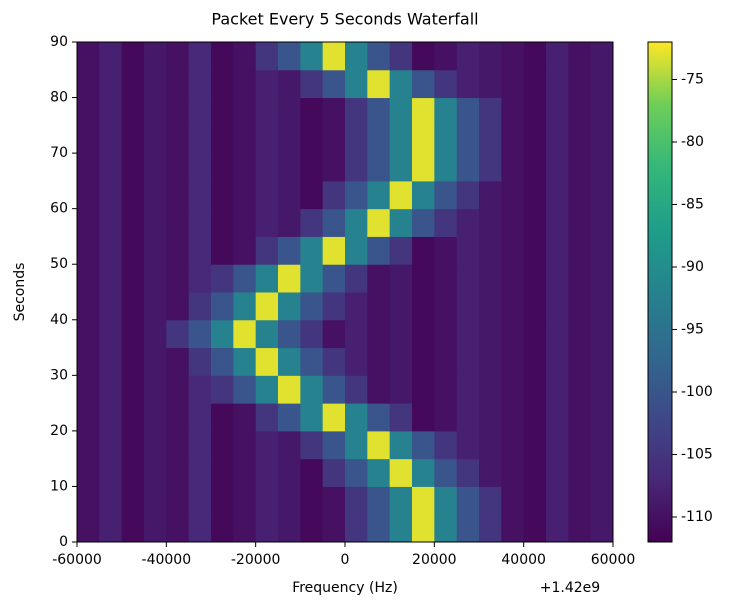 The image size is (739, 606). I want to click on colorbar-tick-label: -105, so click(697, 455).